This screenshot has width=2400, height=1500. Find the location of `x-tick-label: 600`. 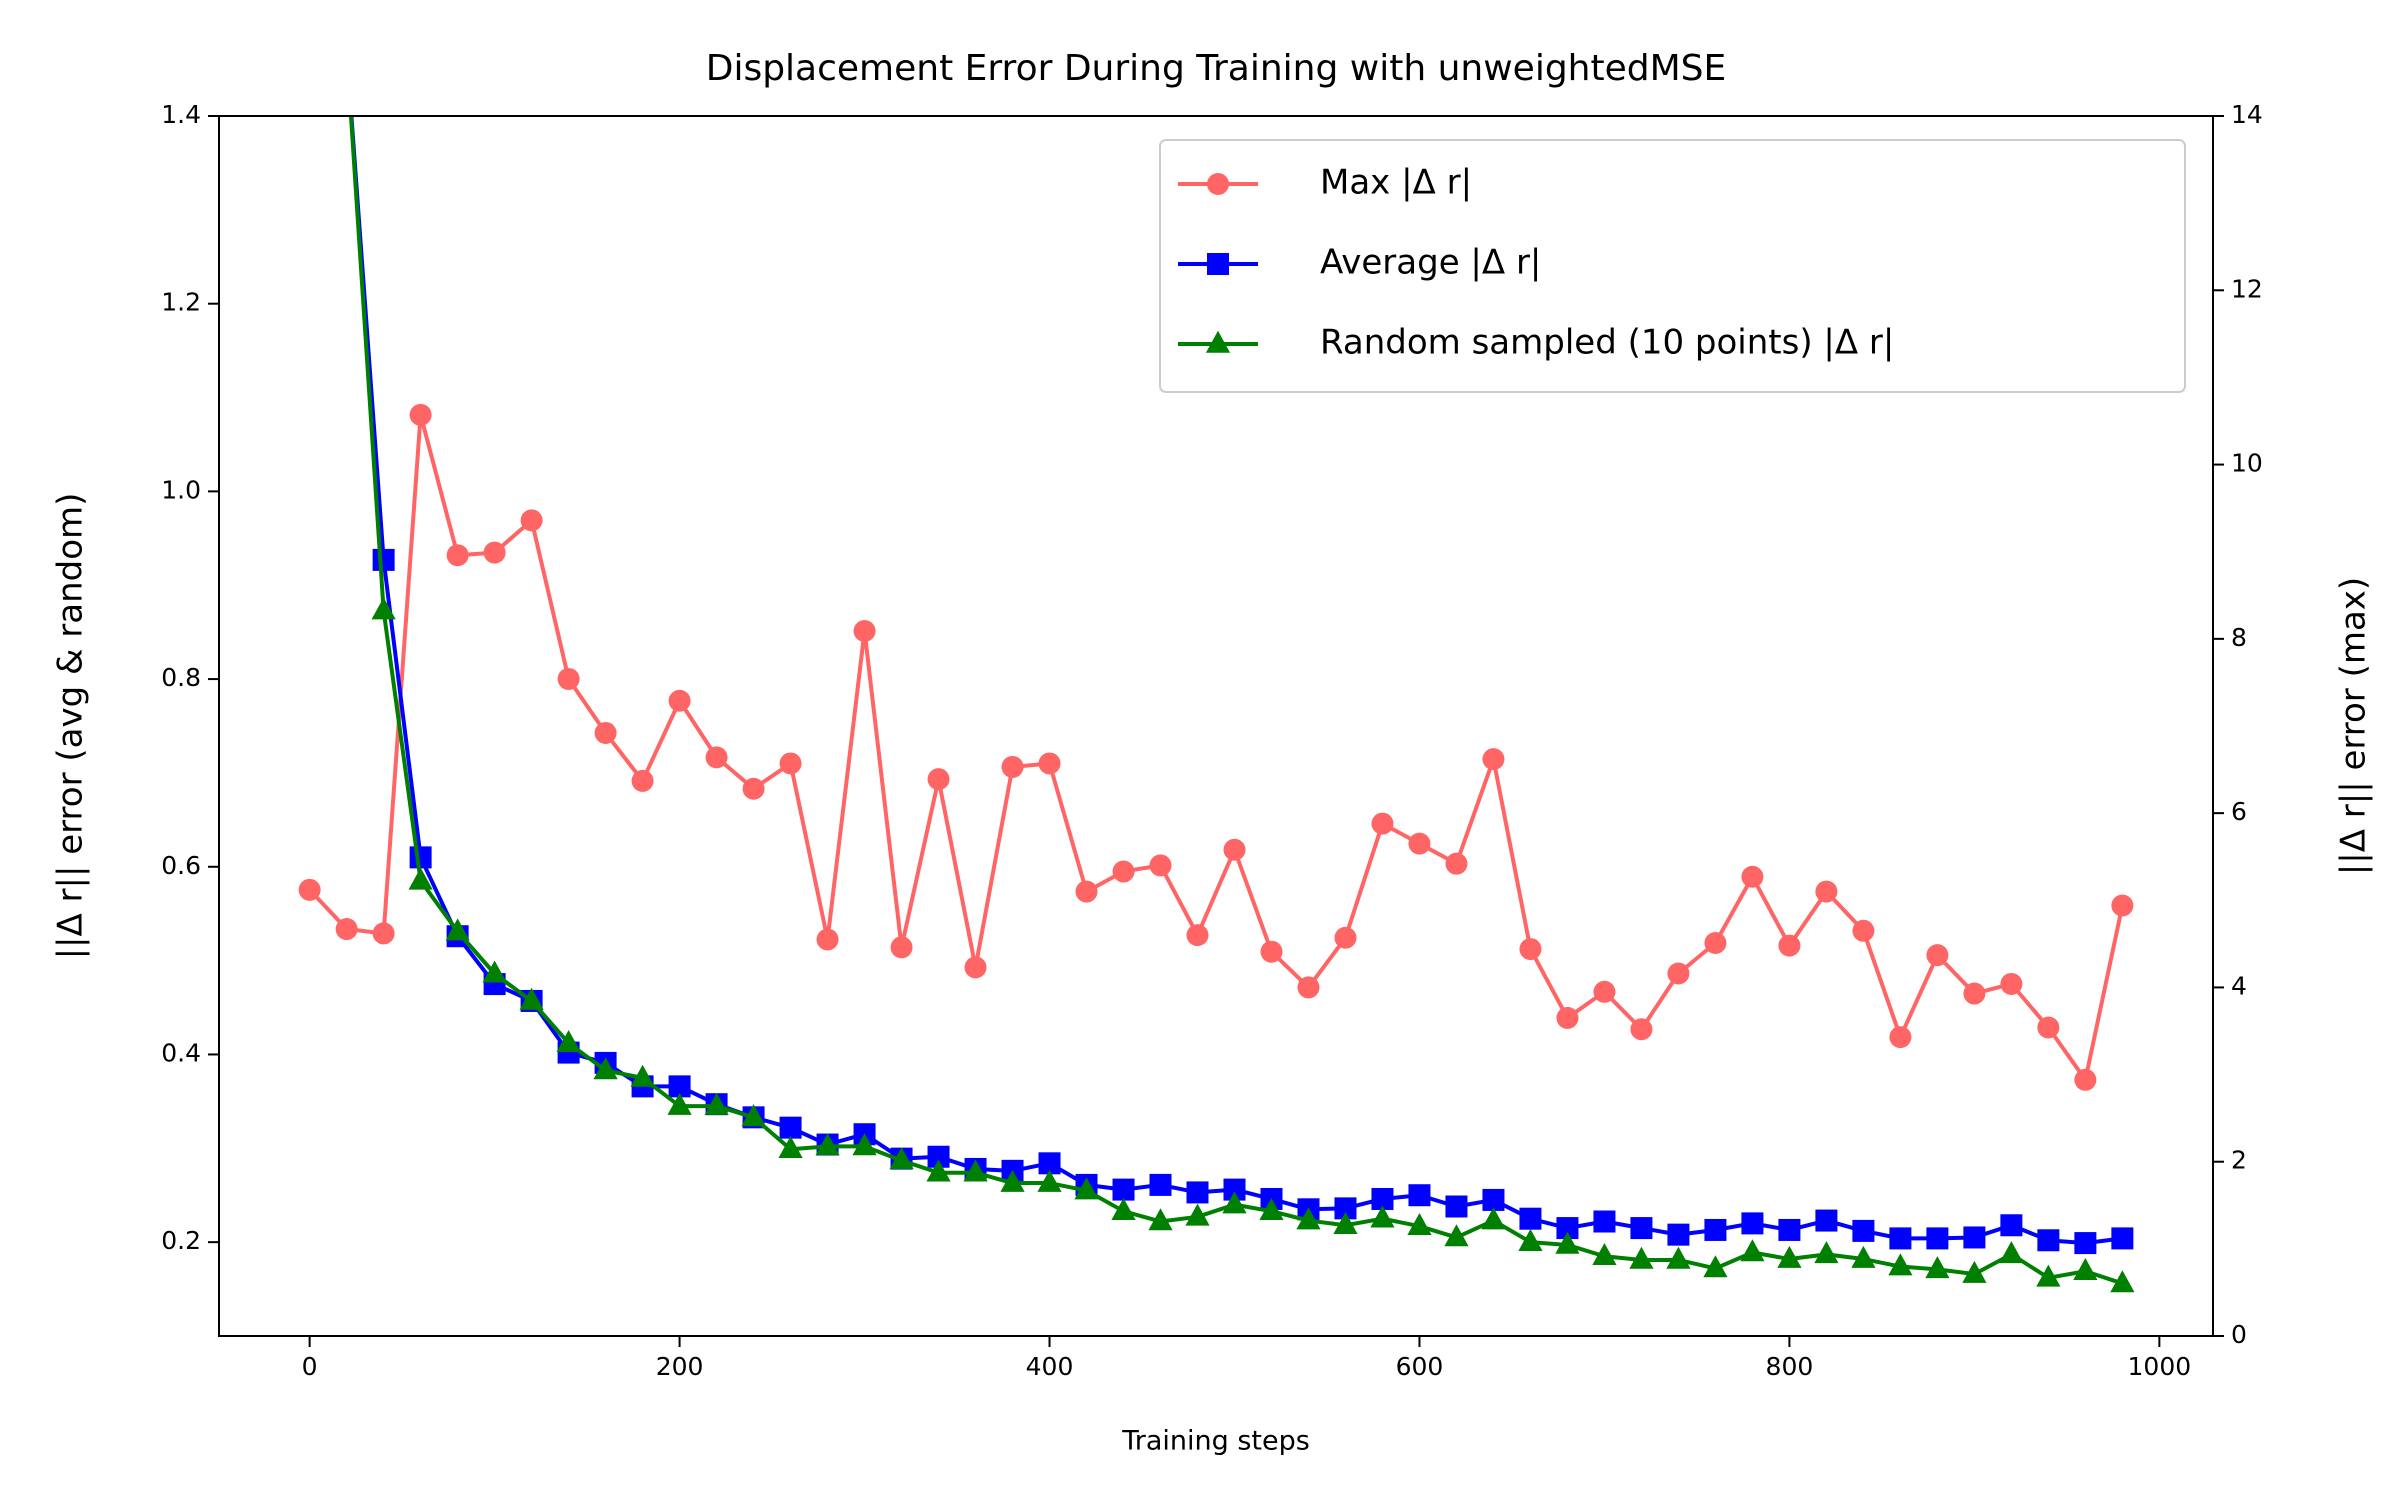

x-tick-label: 600 is located at coordinates (1420, 1366).